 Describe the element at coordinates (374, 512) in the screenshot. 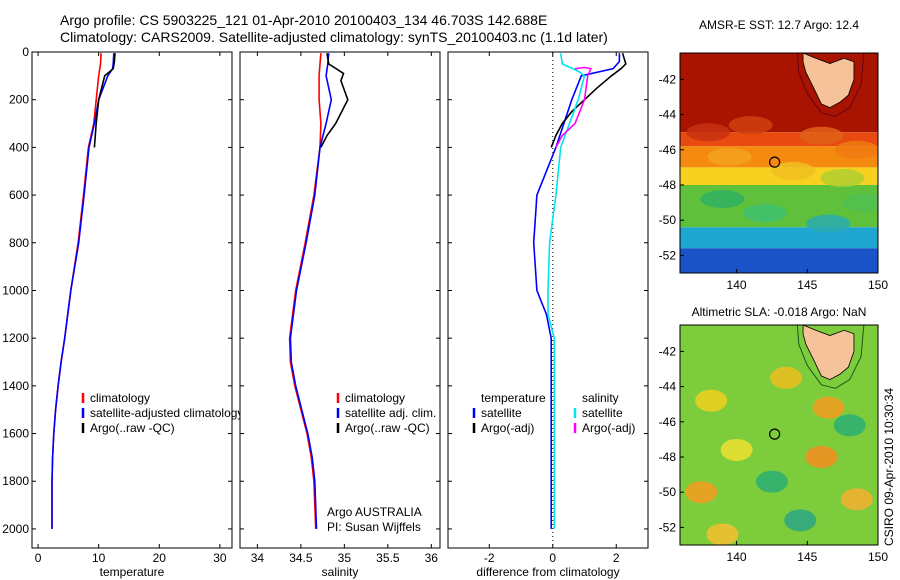

I see `credit-org: Argo AUSTRALIA` at that location.